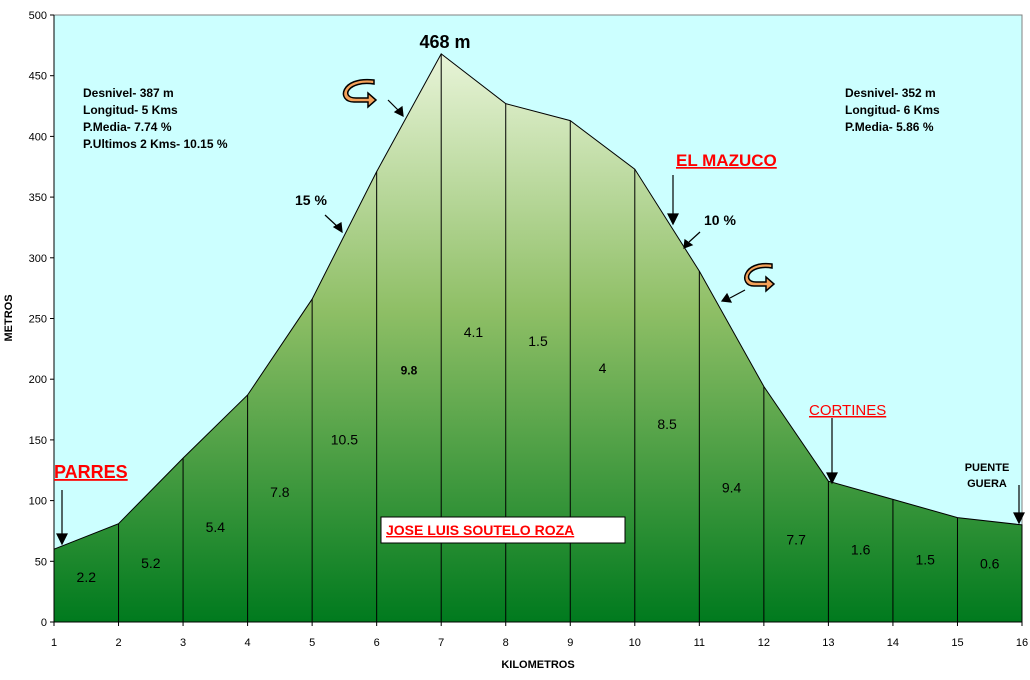 The image size is (1030, 680). What do you see at coordinates (673, 200) in the screenshot?
I see `arrow-mazuco-icon` at bounding box center [673, 200].